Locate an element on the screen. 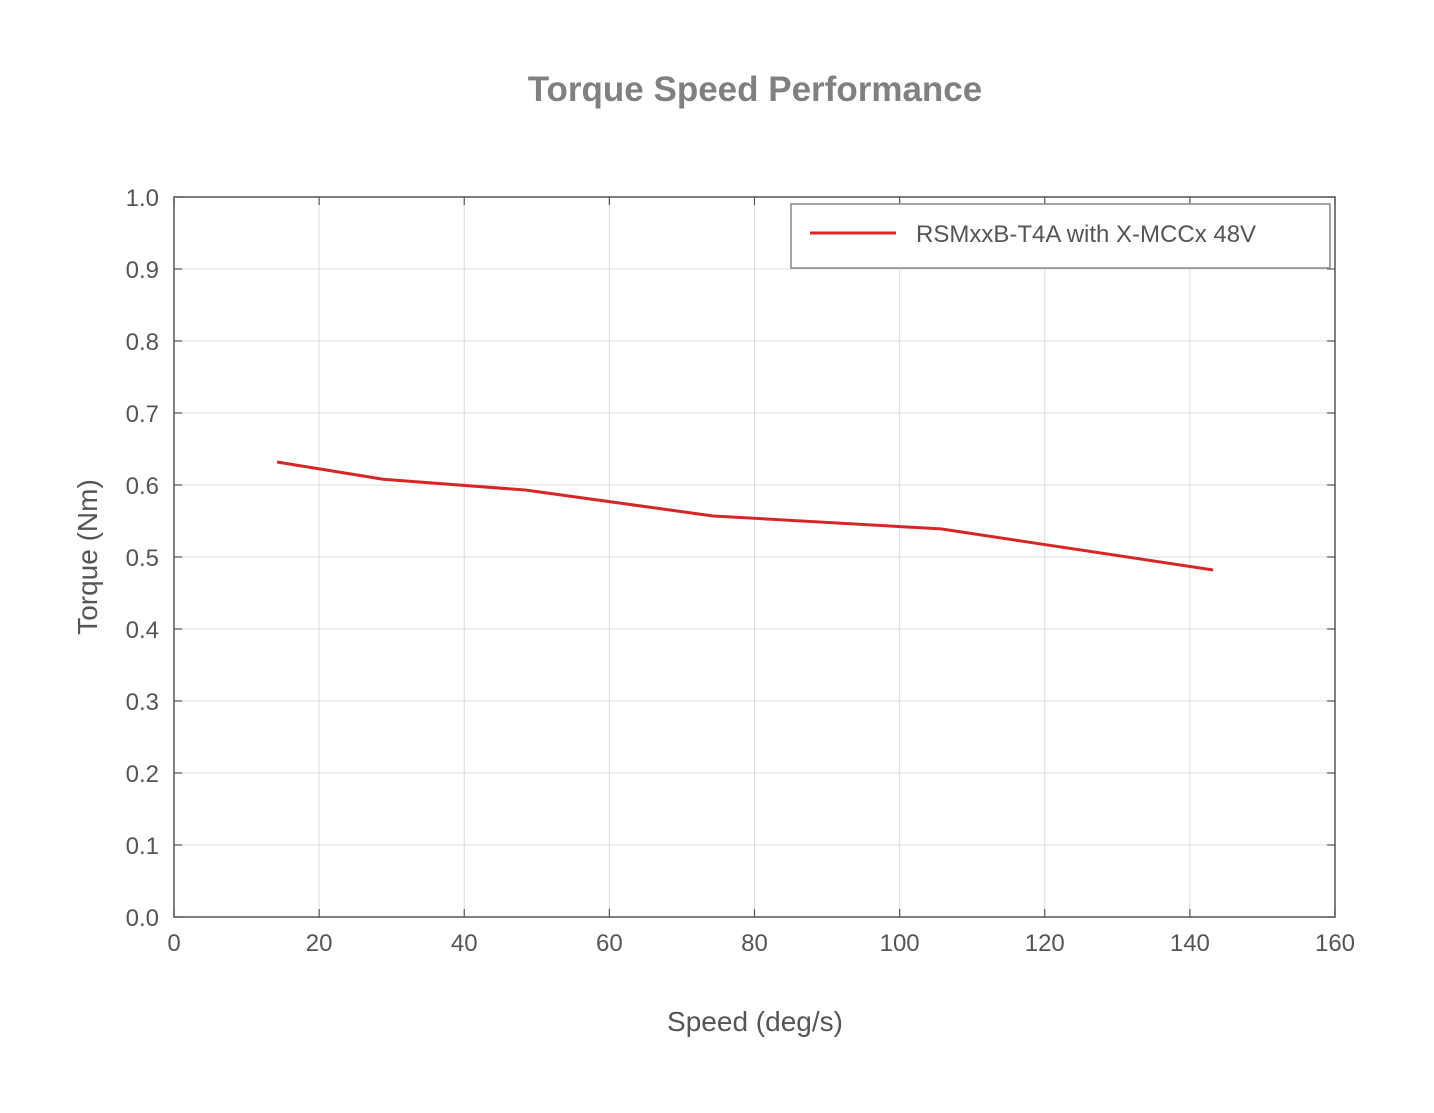 The width and height of the screenshot is (1434, 1113). chart-title: Torque Speed Performance is located at coordinates (755, 89).